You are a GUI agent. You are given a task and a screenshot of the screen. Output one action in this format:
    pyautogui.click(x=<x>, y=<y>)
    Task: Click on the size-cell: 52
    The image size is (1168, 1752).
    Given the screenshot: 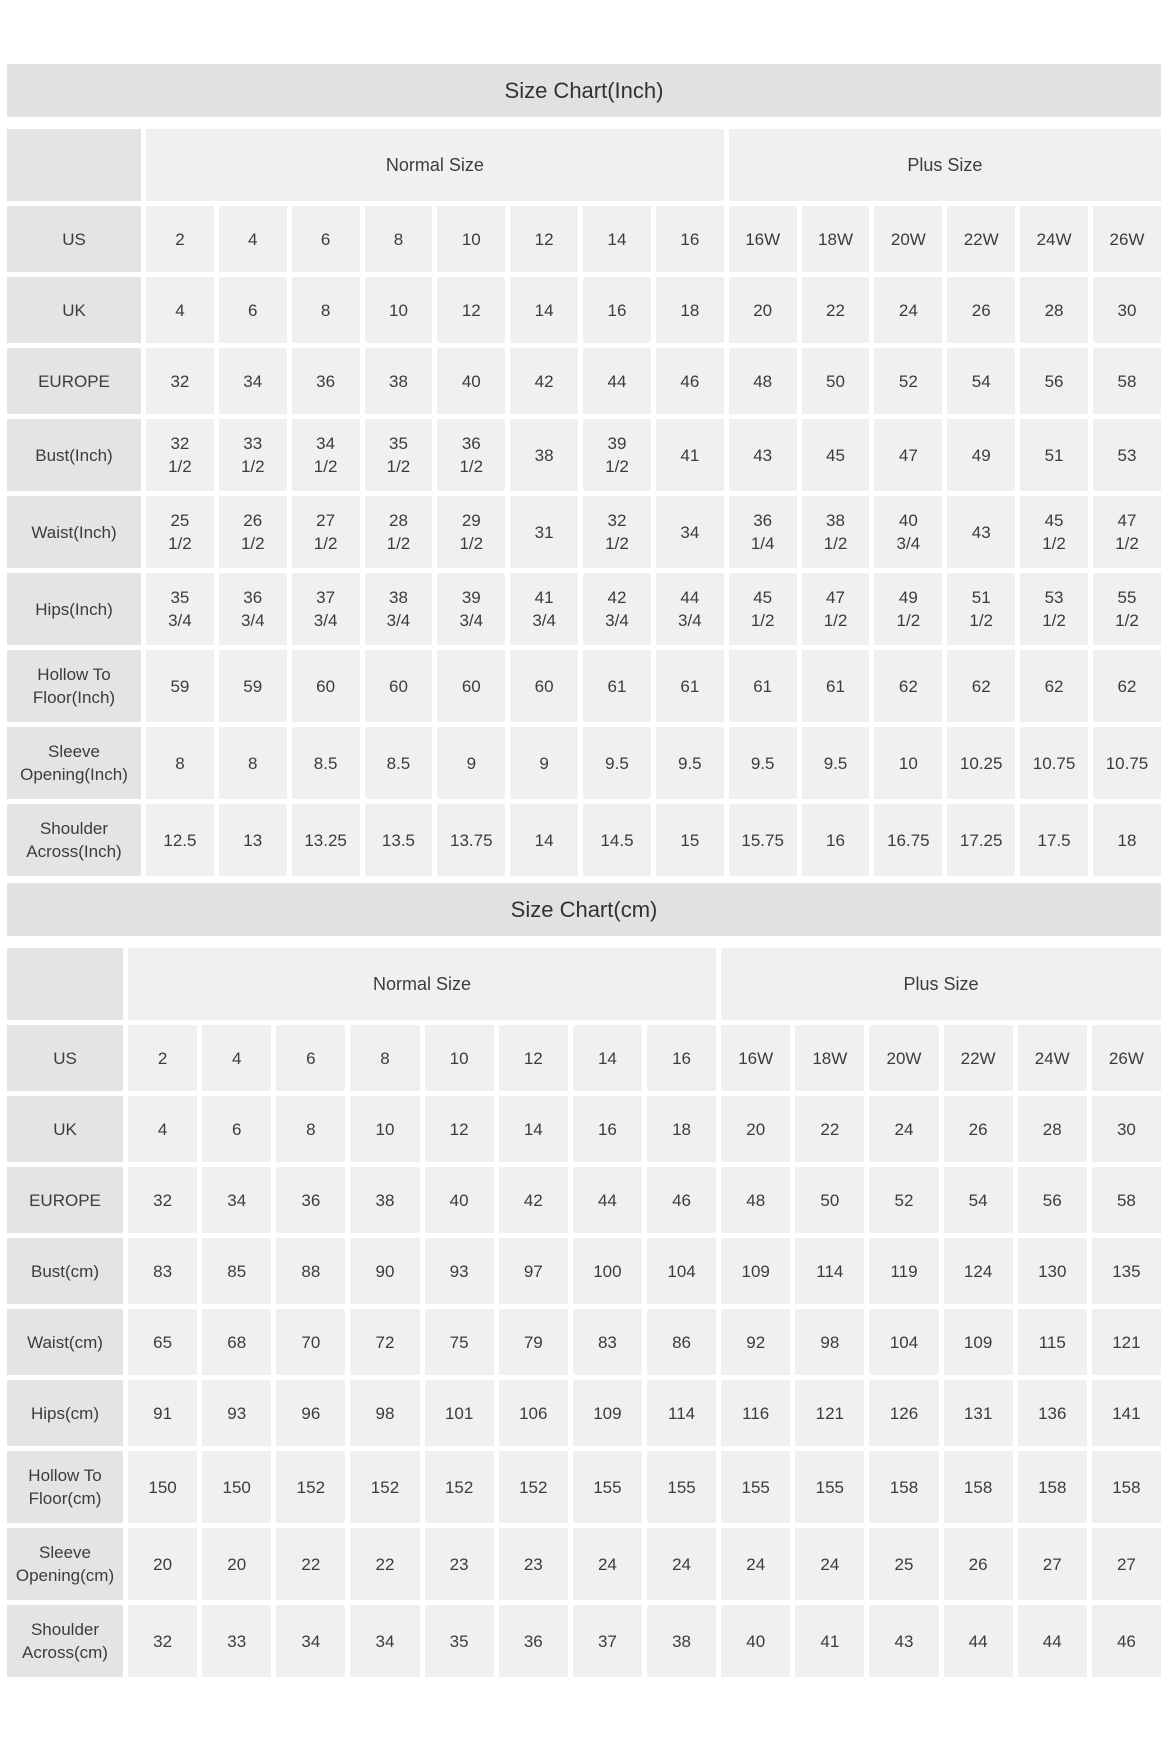 What is the action you would take?
    pyautogui.click(x=904, y=1200)
    